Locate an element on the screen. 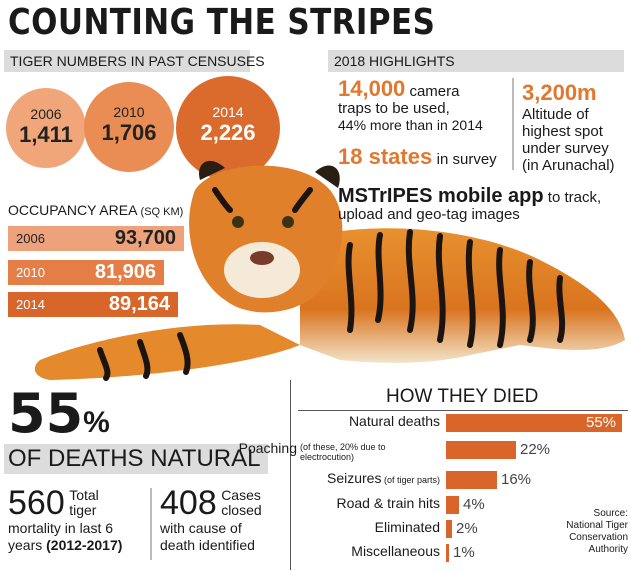 This screenshot has height=571, width=631. mortality-total-text: Total is located at coordinates (84, 495).